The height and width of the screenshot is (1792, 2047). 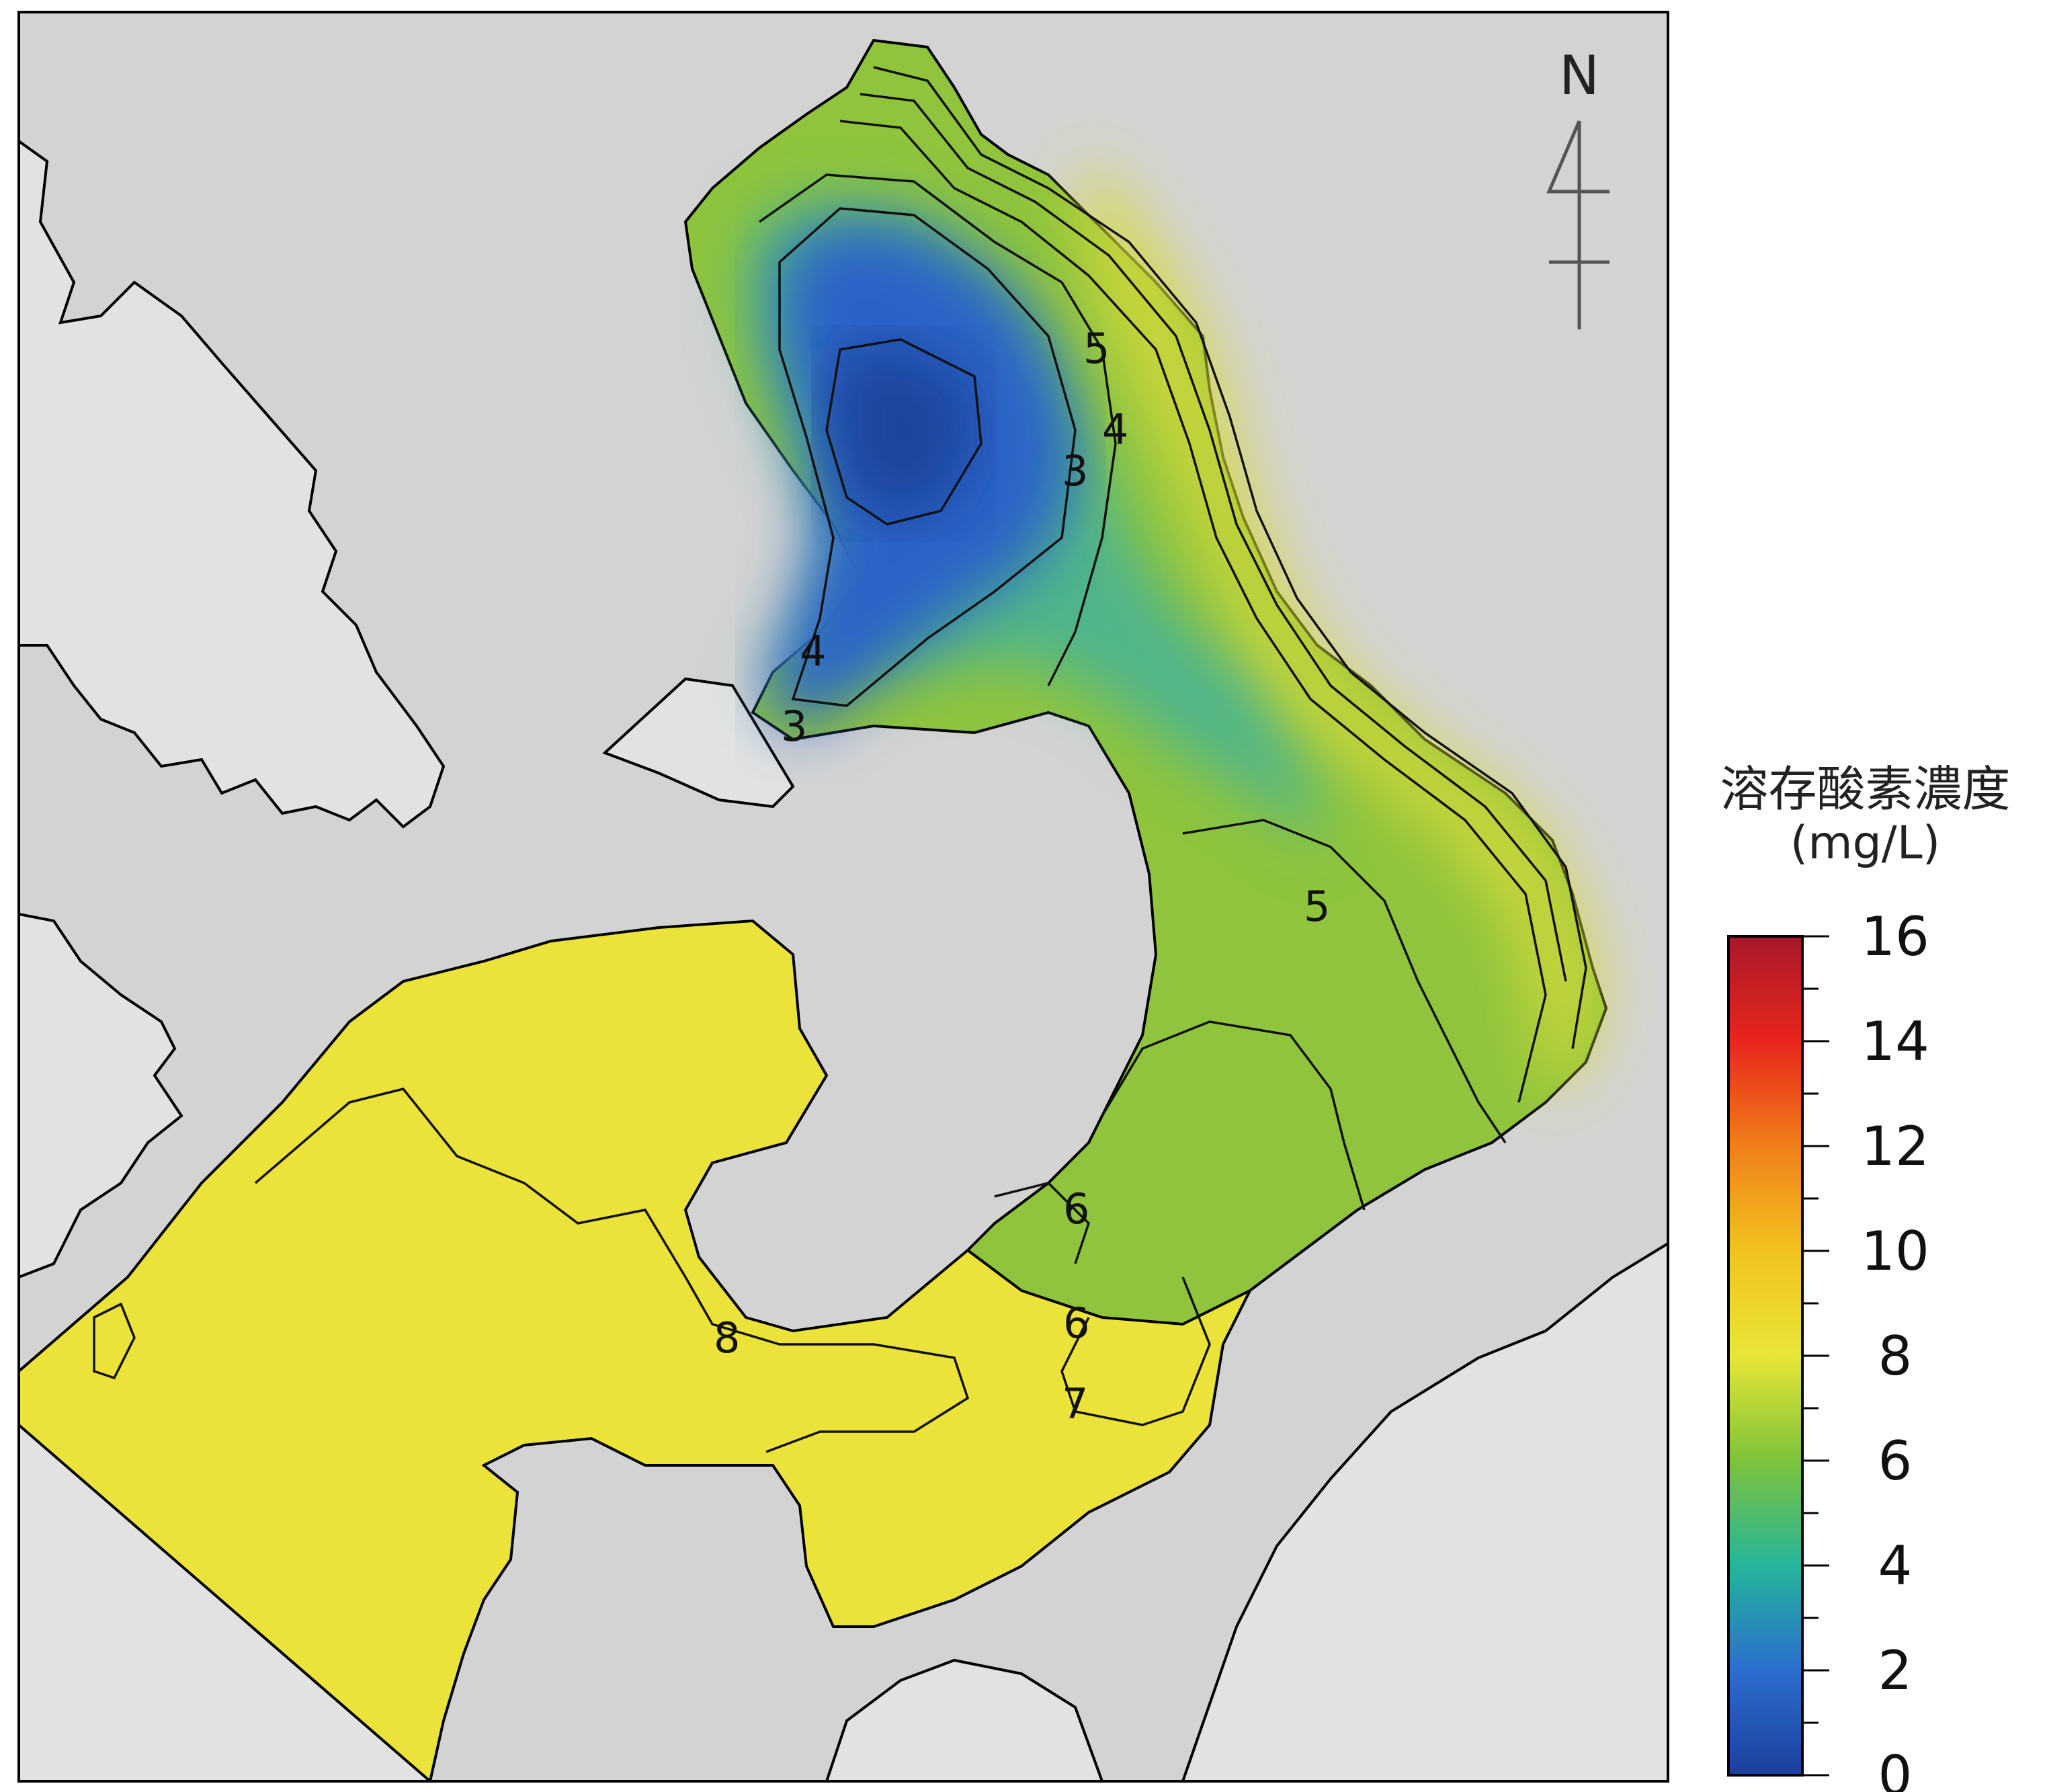 I want to click on legend: 0 2 4 6 8 10 12 14 16, so click(x=1828, y=1348).